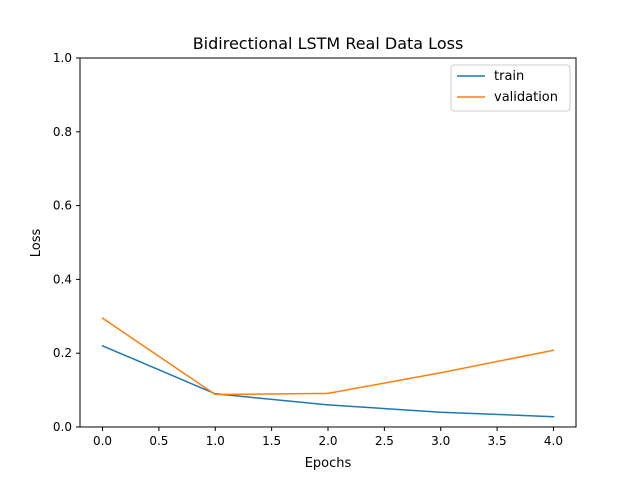 The height and width of the screenshot is (480, 640). Describe the element at coordinates (328, 43) in the screenshot. I see `chart-title: Bidirectional LSTM Real Data Loss` at that location.